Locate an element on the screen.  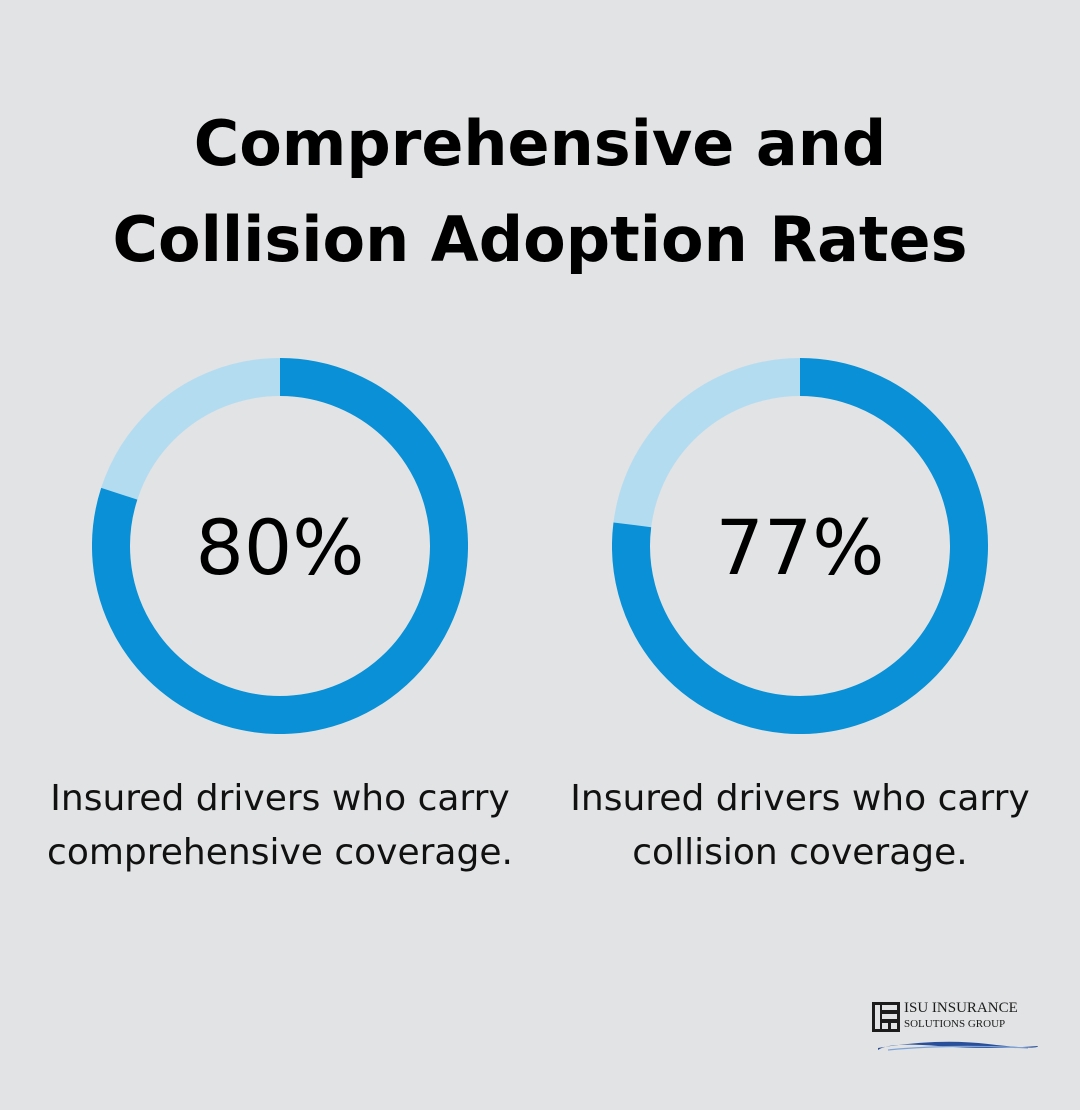
logo-line-1: ISU INSURANCE is located at coordinates (961, 1008).